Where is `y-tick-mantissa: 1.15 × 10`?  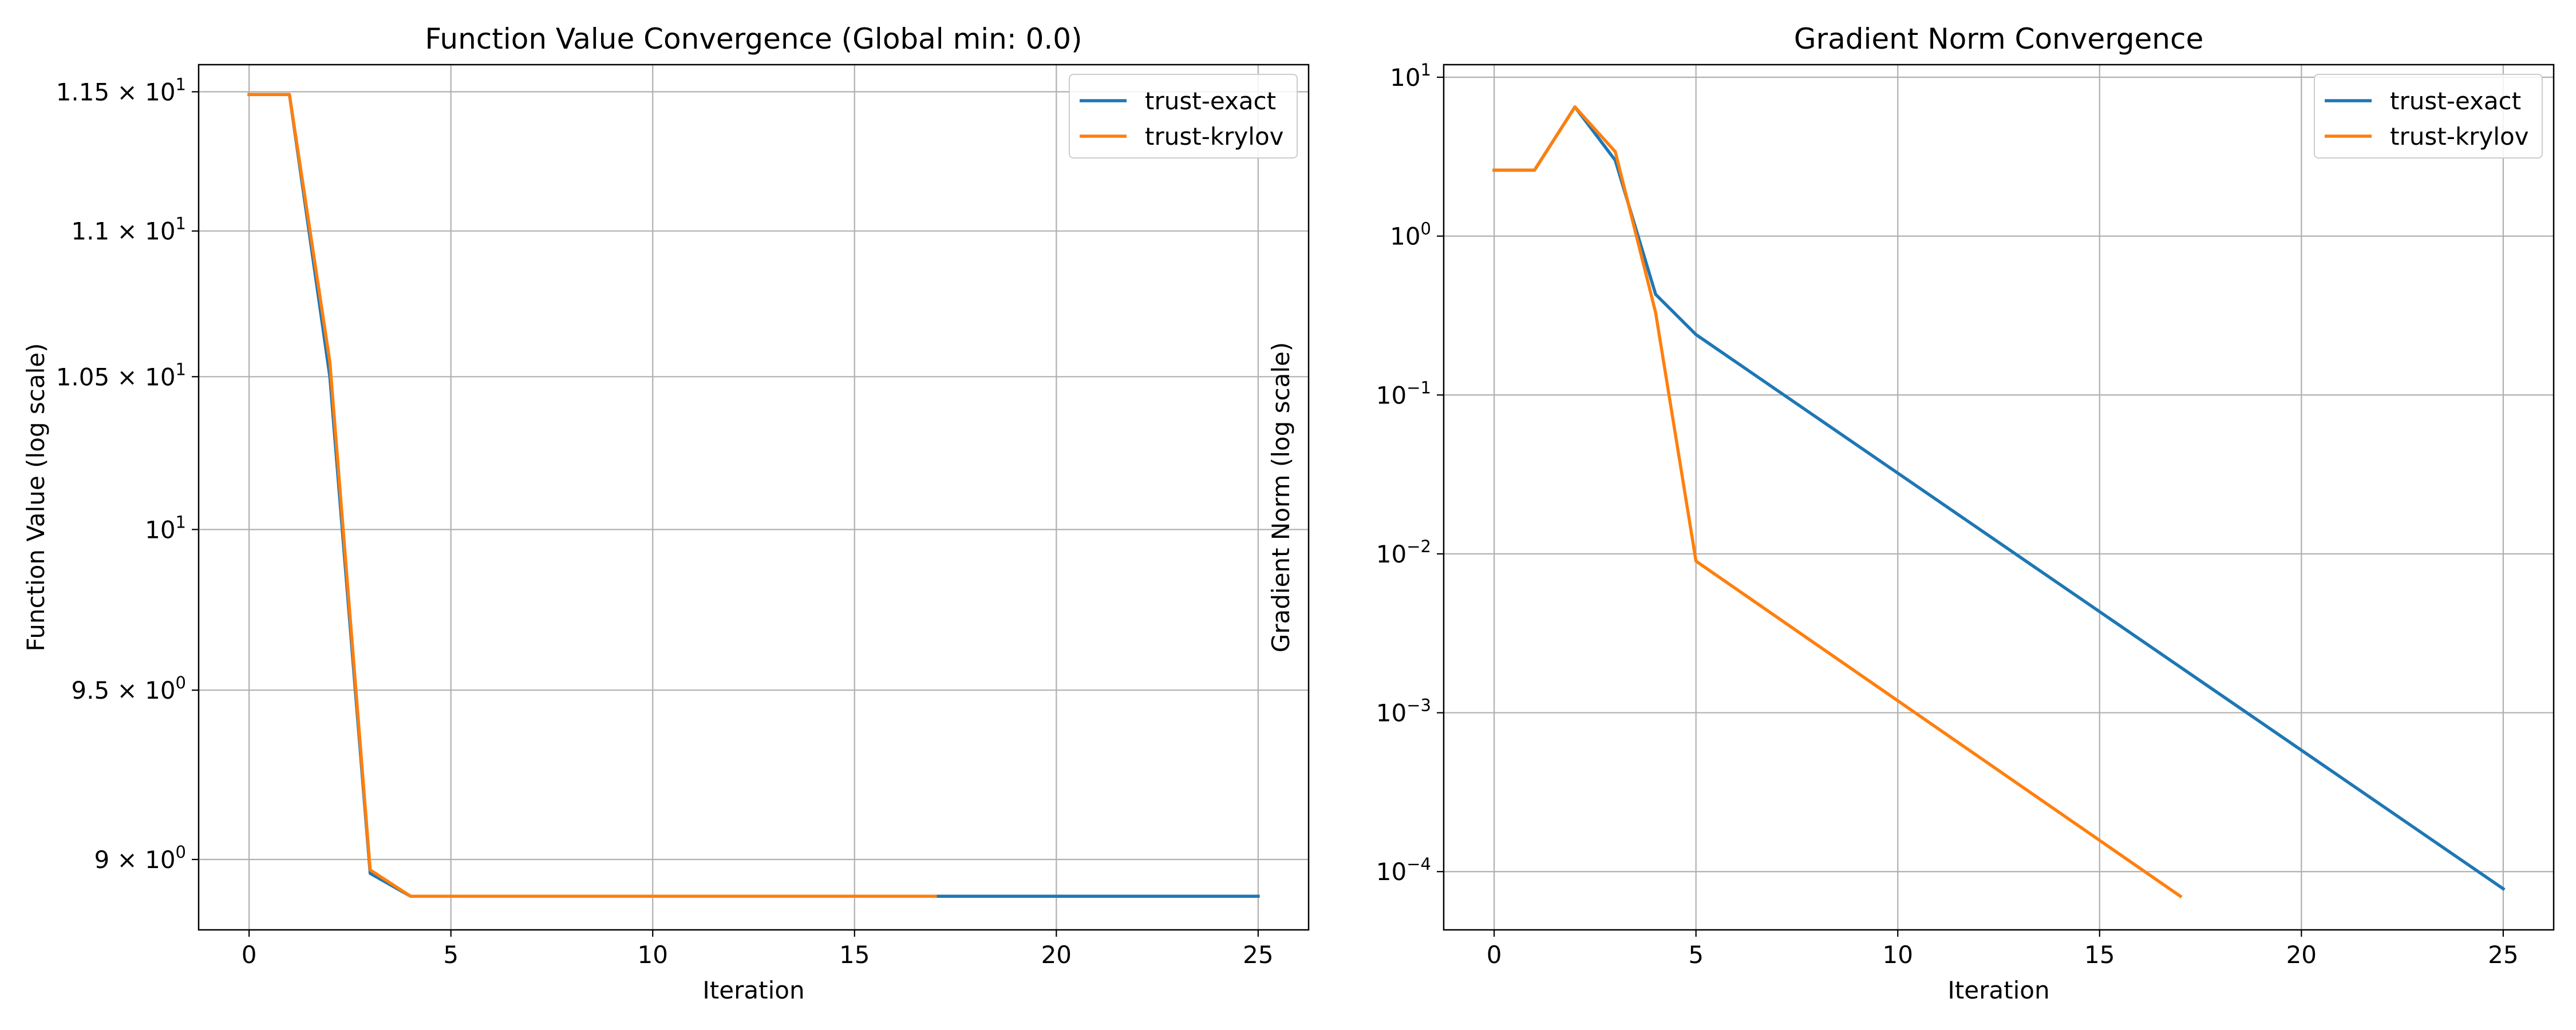 y-tick-mantissa: 1.15 × 10 is located at coordinates (116, 92).